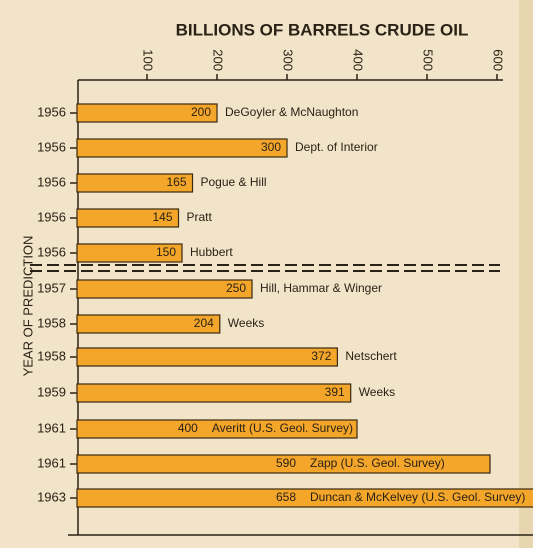  What do you see at coordinates (286, 497) in the screenshot?
I see `value-label: 658` at bounding box center [286, 497].